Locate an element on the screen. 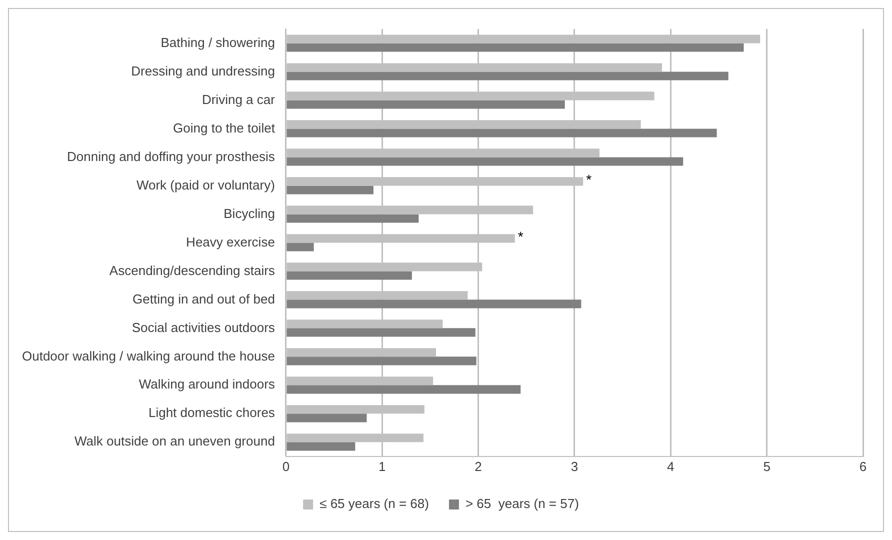 The height and width of the screenshot is (540, 892). y-tick-label: Walking around indoors is located at coordinates (207, 384).